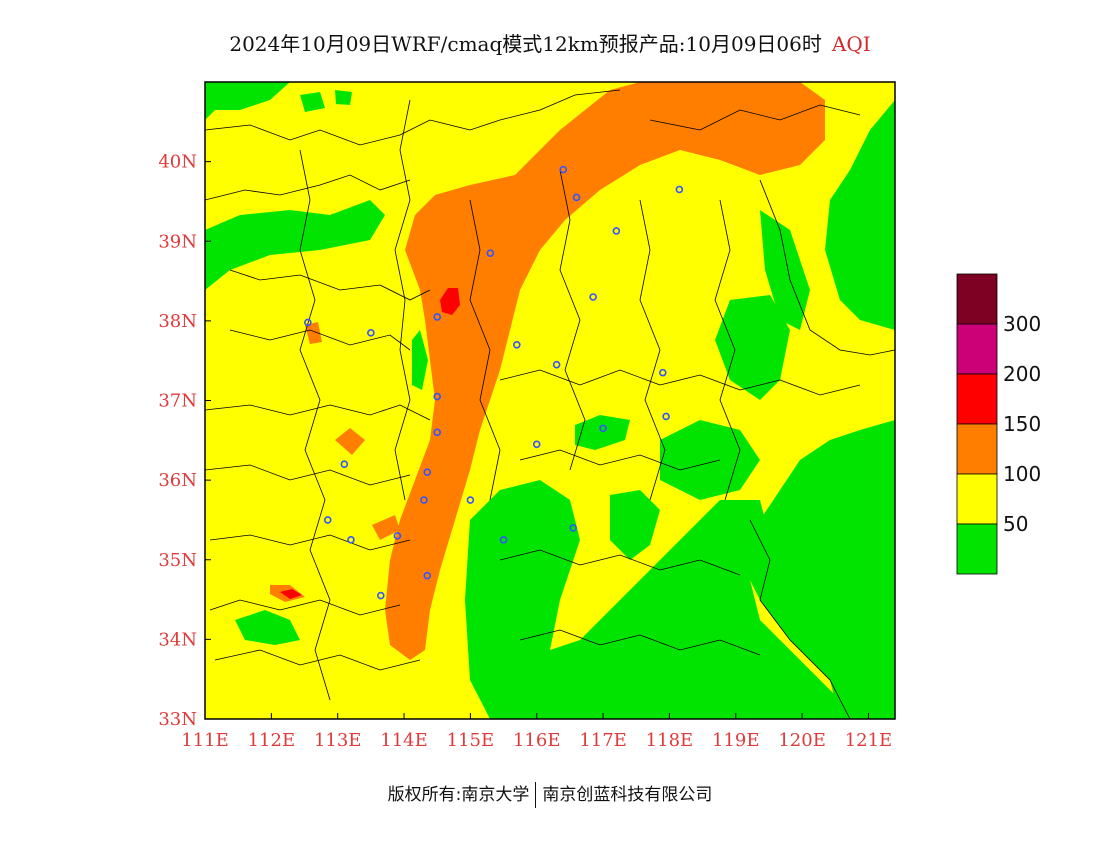 Image resolution: width=1100 pixels, height=850 pixels. Describe the element at coordinates (312, 102) in the screenshot. I see `aqi-zone-good-north-small` at that location.